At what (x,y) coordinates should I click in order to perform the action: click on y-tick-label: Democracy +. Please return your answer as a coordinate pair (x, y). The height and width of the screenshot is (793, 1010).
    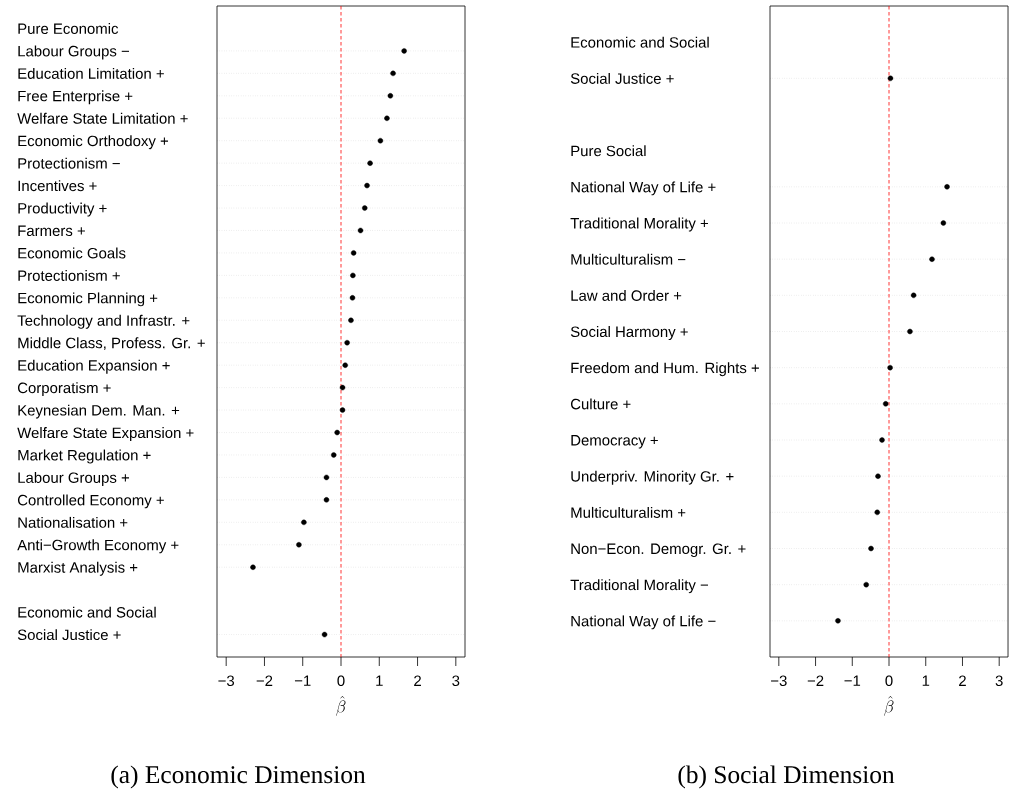
    Looking at the image, I should click on (614, 442).